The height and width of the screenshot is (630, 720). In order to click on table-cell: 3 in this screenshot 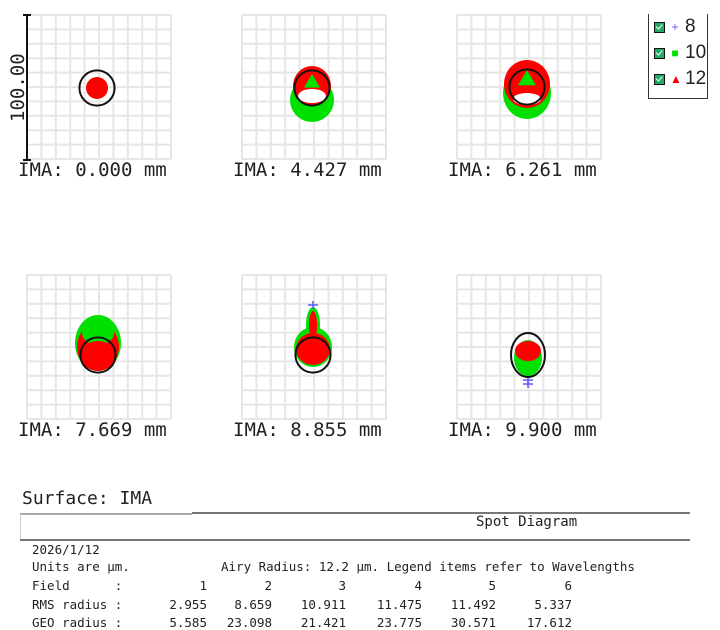, I will do `click(342, 585)`.